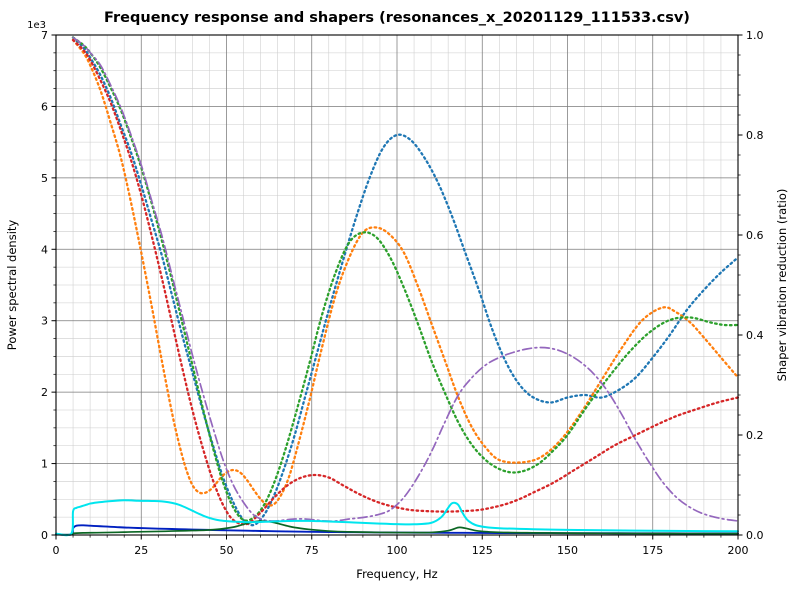 Image resolution: width=800 pixels, height=600 pixels. Describe the element at coordinates (312, 550) in the screenshot. I see `x-tick-label: 75` at that location.